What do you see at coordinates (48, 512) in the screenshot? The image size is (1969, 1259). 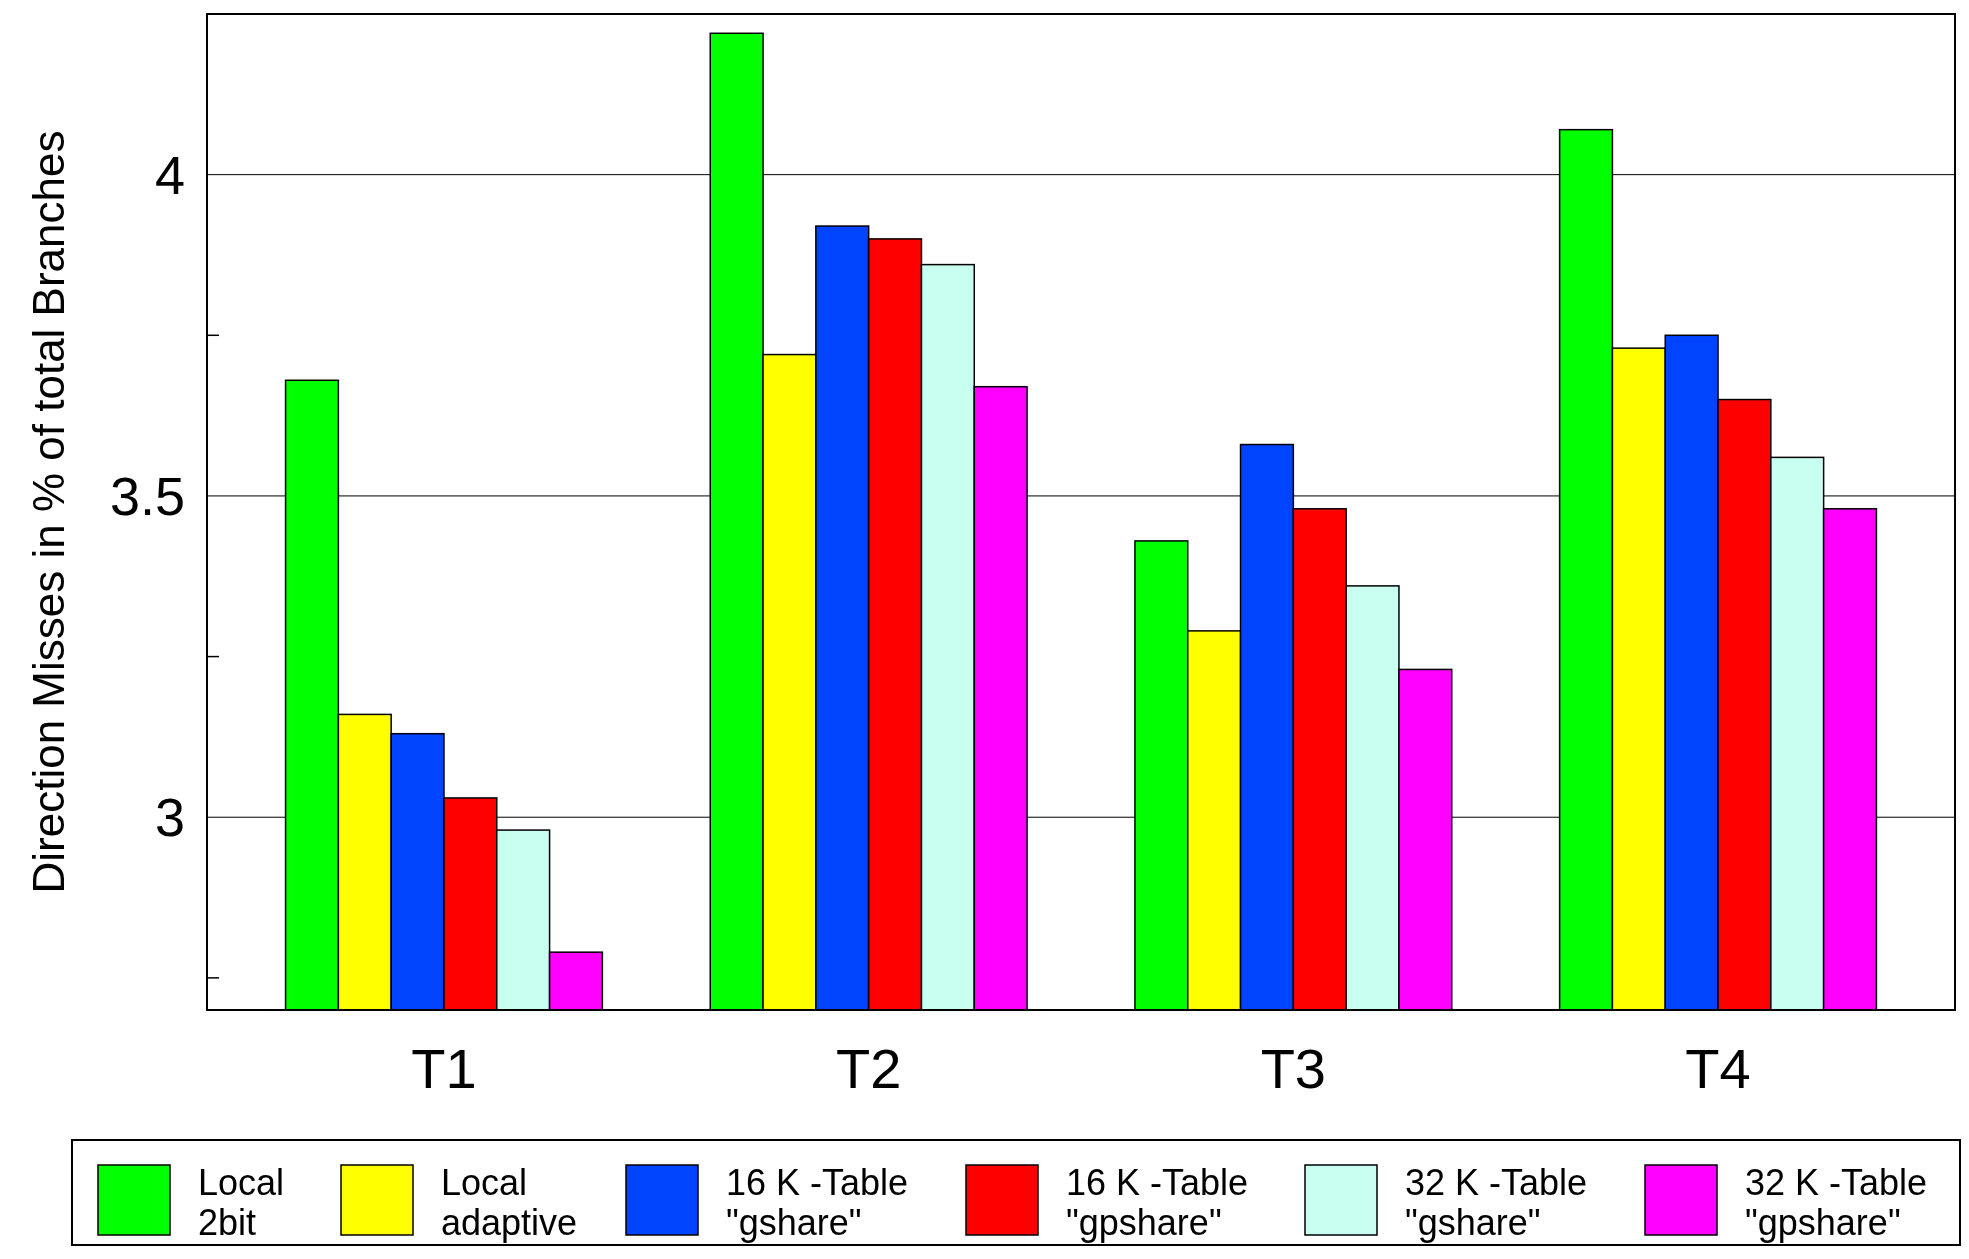 I see `y-axis-title: Direction Misses in % of total Branches` at bounding box center [48, 512].